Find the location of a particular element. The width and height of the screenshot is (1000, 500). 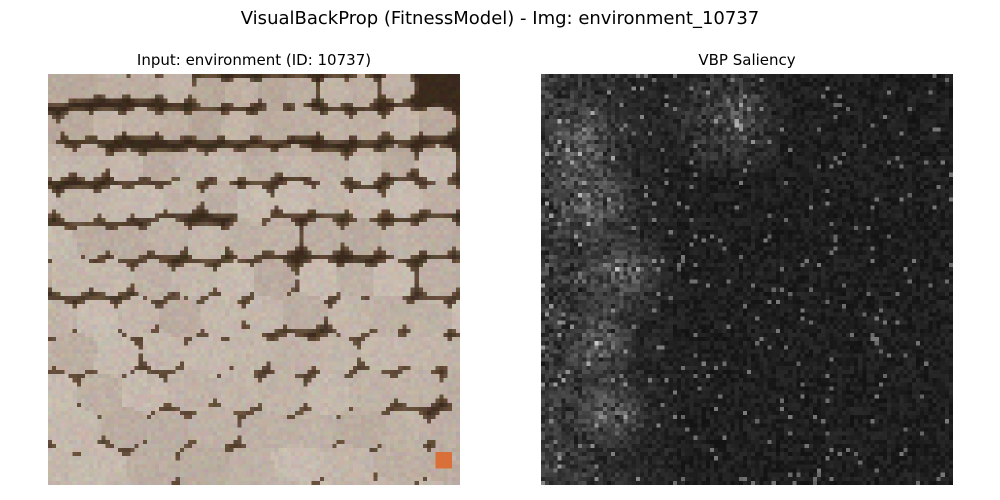

saliency-panel-title: VBP Saliency is located at coordinates (747, 60).